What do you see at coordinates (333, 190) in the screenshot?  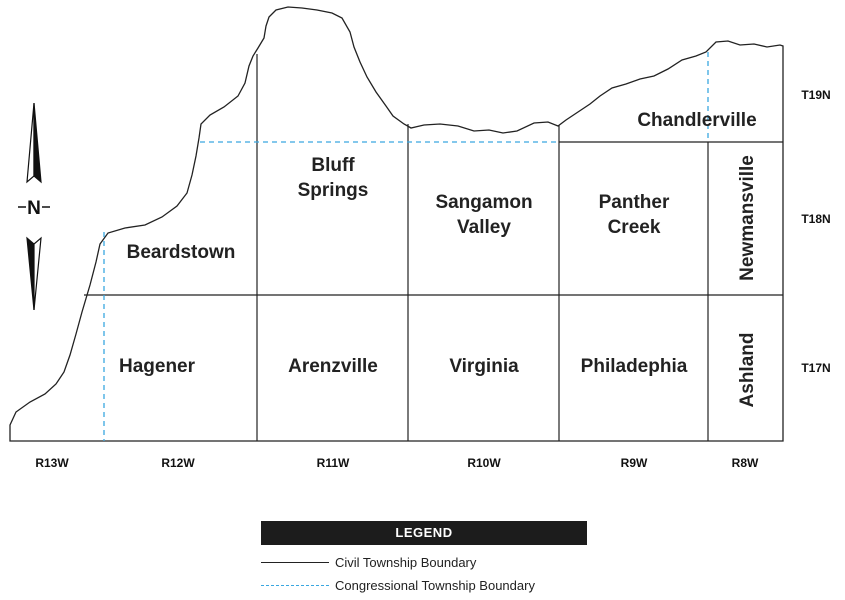 I see `township-label-bluff-springs: Springs` at bounding box center [333, 190].